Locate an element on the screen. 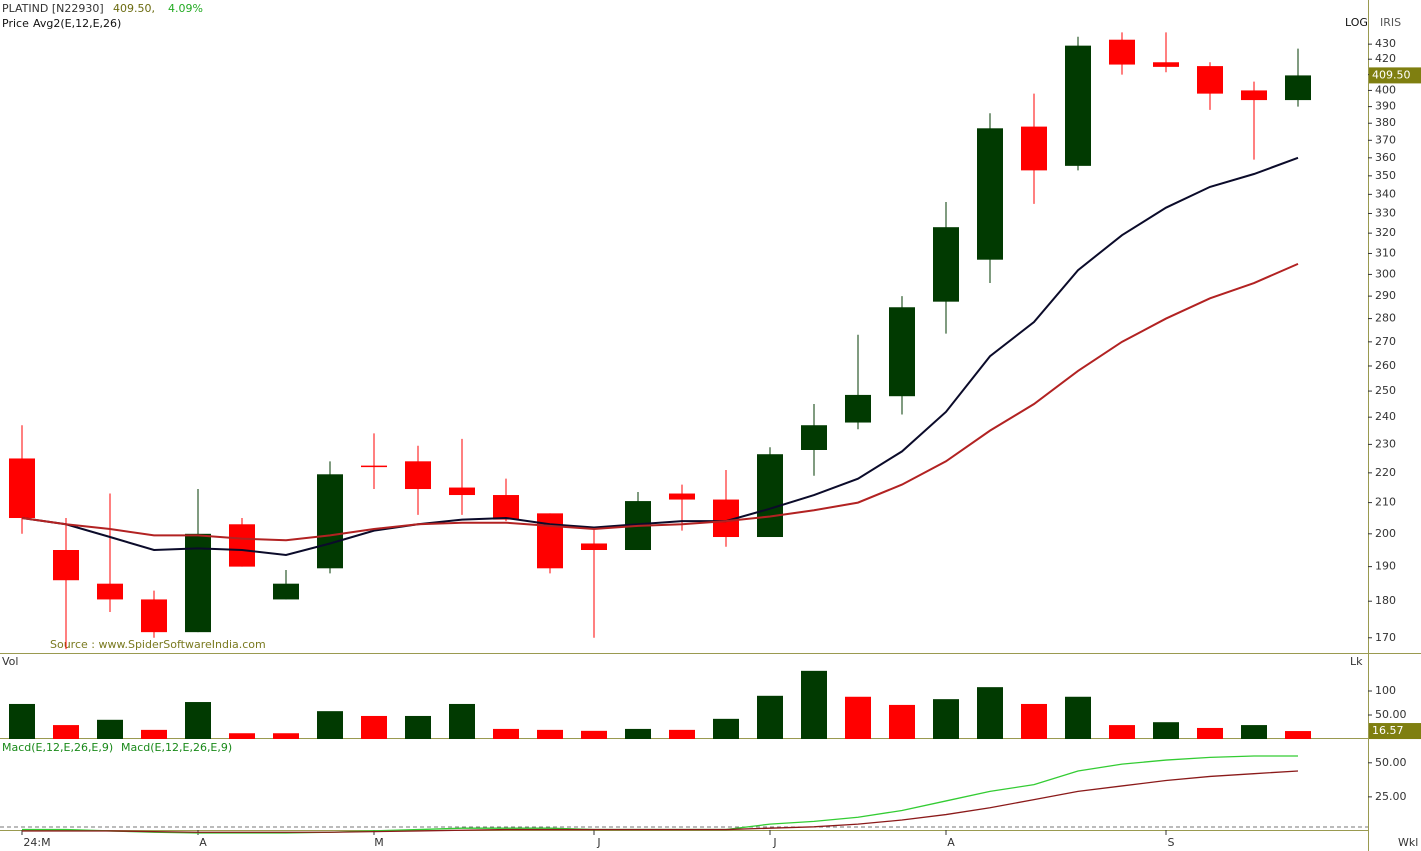 The image size is (1421, 851). last-value-box is located at coordinates (1395, 75).